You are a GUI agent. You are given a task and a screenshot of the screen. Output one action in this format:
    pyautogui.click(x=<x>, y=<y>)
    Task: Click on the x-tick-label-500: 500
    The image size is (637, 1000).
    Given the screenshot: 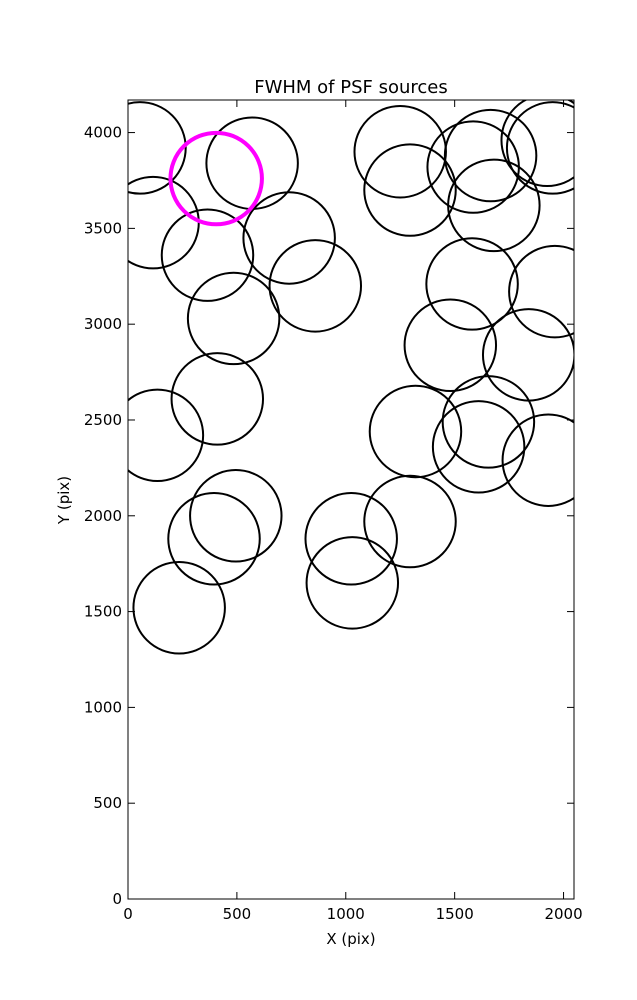 What is the action you would take?
    pyautogui.click(x=237, y=914)
    